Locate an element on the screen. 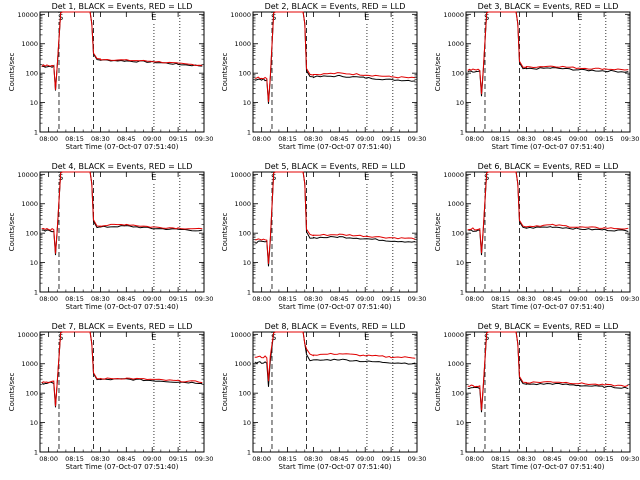 This screenshot has height=480, width=640. panel-title: Det 2, BLACK = Events, RED = LLD is located at coordinates (335, 6).